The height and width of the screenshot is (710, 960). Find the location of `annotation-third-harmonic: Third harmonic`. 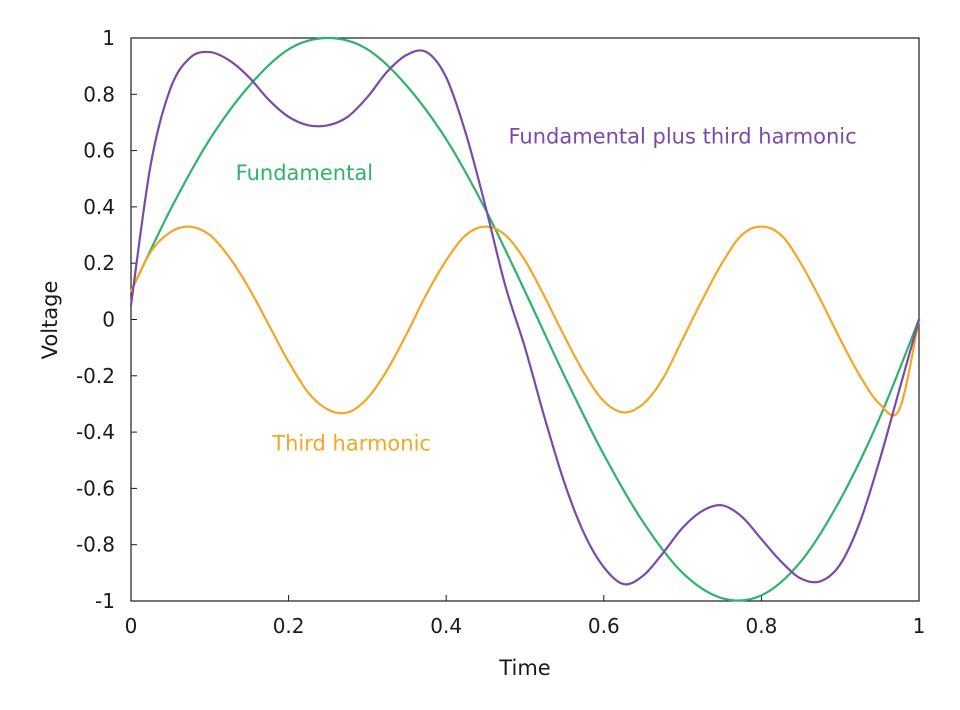

annotation-third-harmonic: Third harmonic is located at coordinates (351, 443).